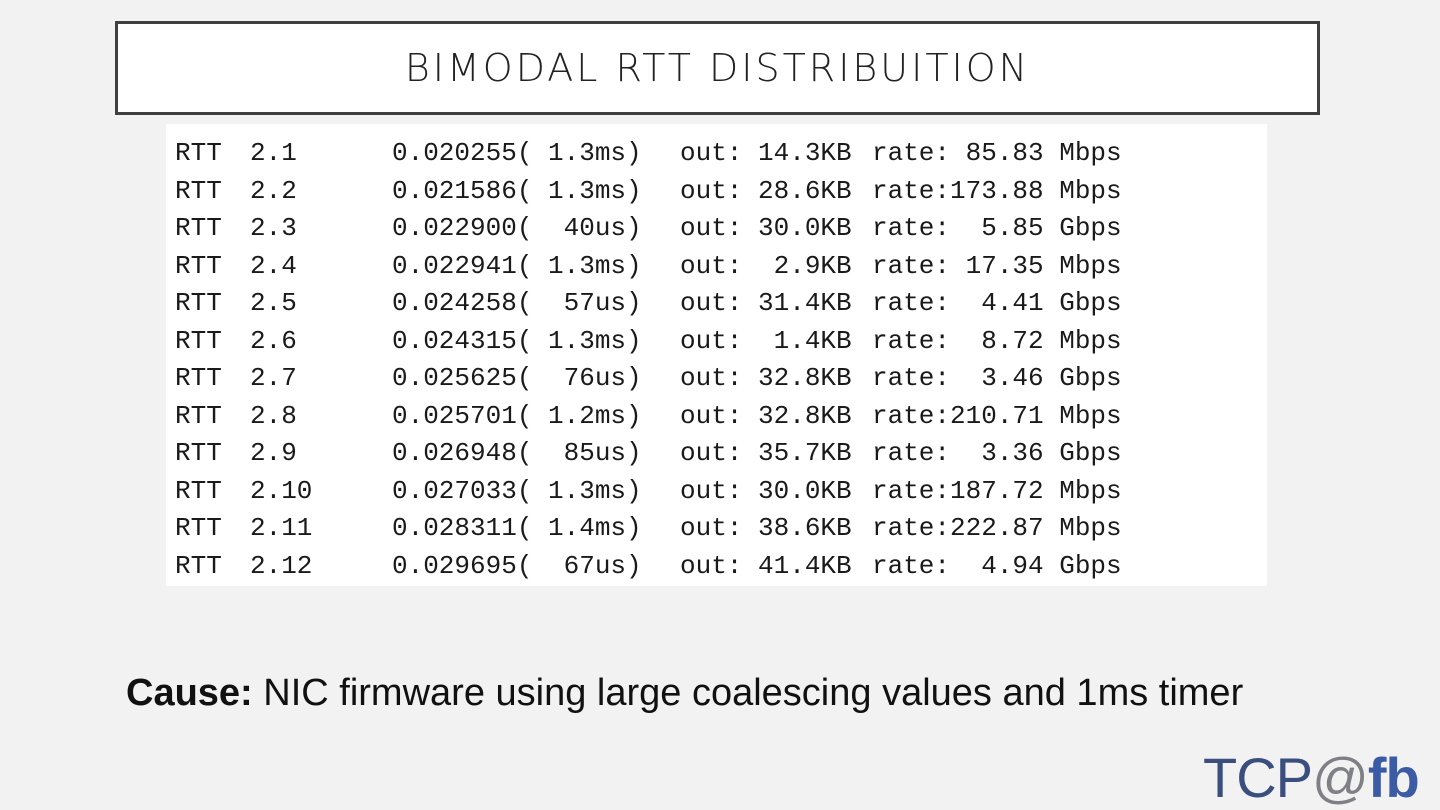 This screenshot has width=1440, height=810. Describe the element at coordinates (997, 265) in the screenshot. I see `rate-value: rate: 17.35 Mbps` at that location.